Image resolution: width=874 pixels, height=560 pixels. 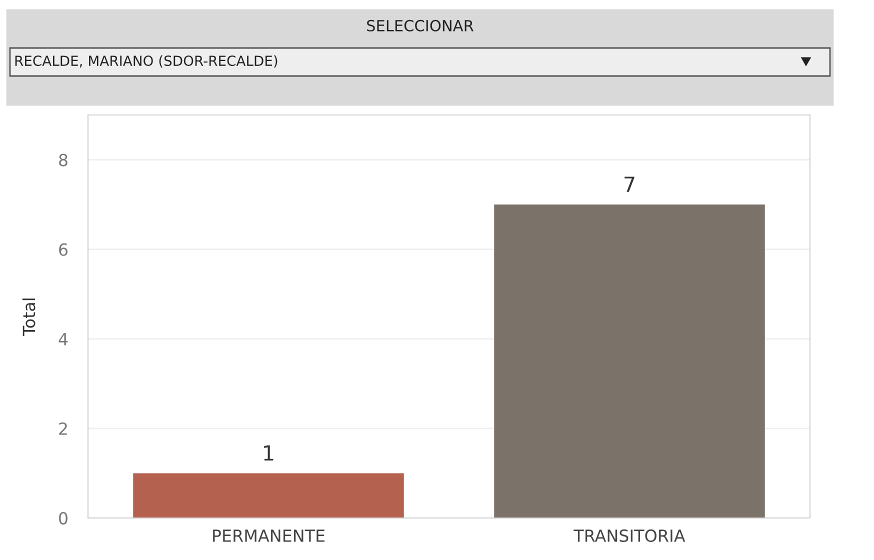 What do you see at coordinates (420, 26) in the screenshot?
I see `chart-title: SELECCIONAR` at bounding box center [420, 26].